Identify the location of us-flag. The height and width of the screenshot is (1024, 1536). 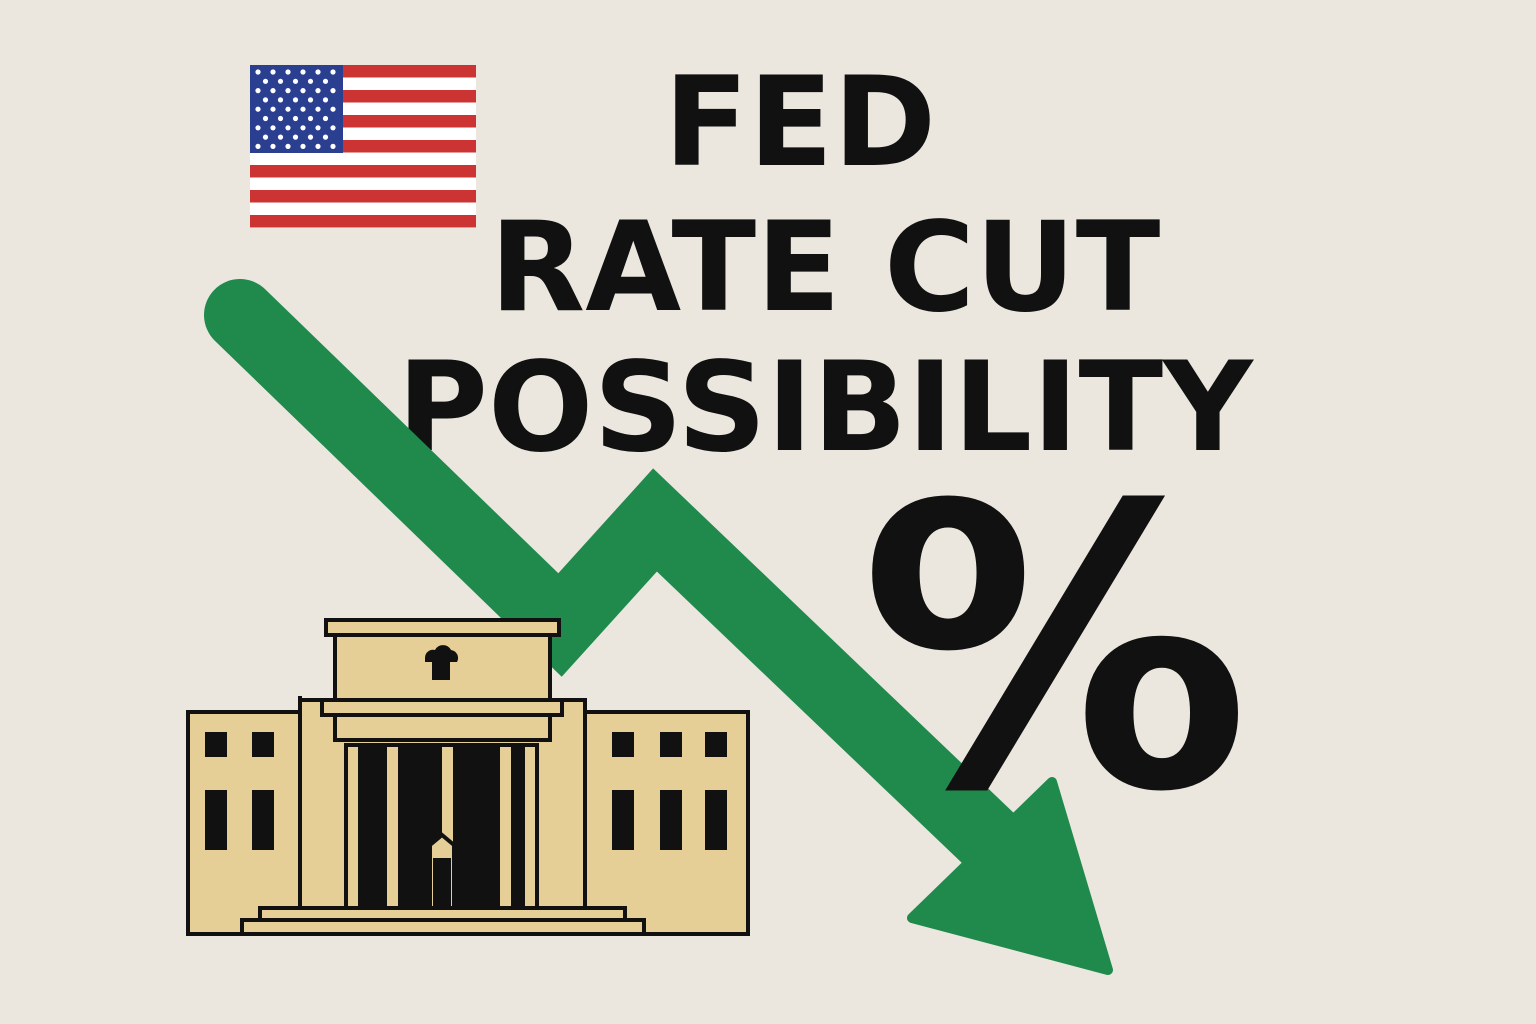
(363, 146).